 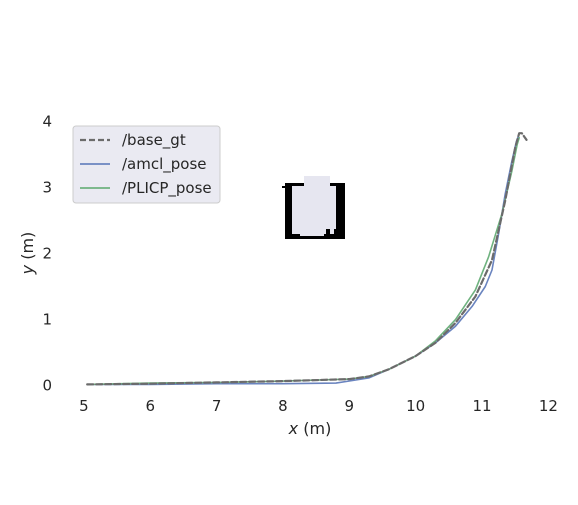 I want to click on x-tick-label: 11, so click(x=481, y=406).